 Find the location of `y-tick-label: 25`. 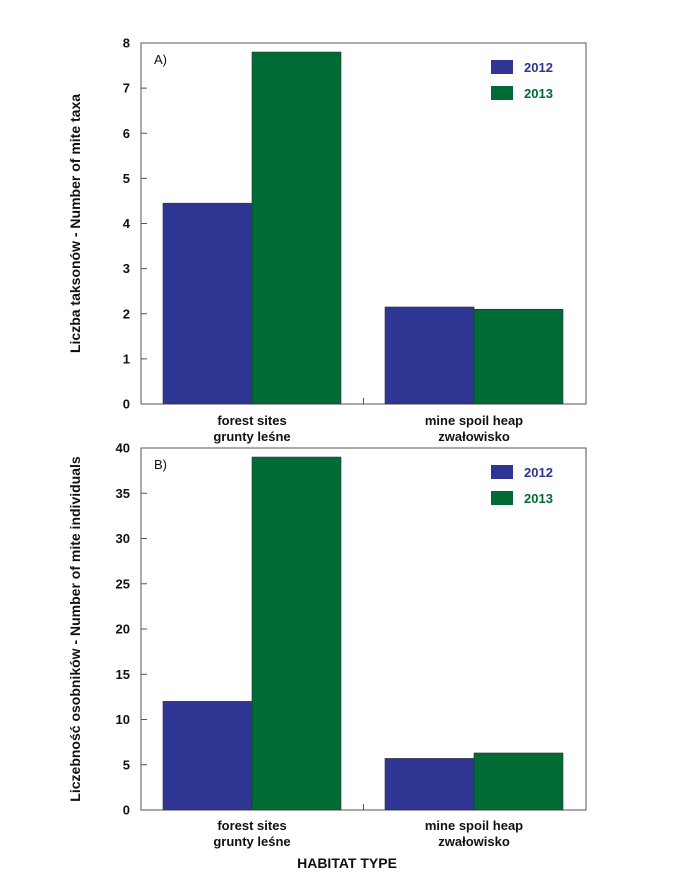

y-tick-label: 25 is located at coordinates (123, 583).